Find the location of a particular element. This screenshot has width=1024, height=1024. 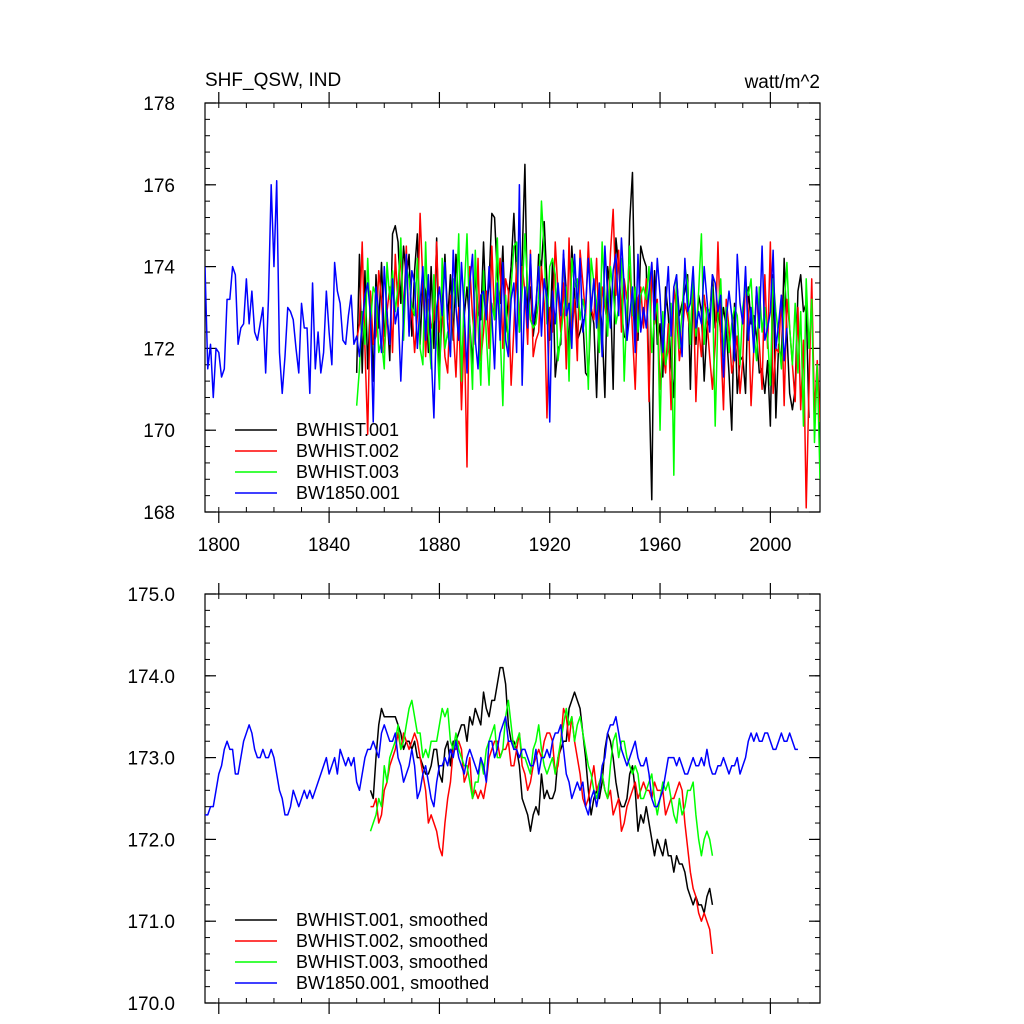

x-tick-label: 2000 is located at coordinates (770, 545).